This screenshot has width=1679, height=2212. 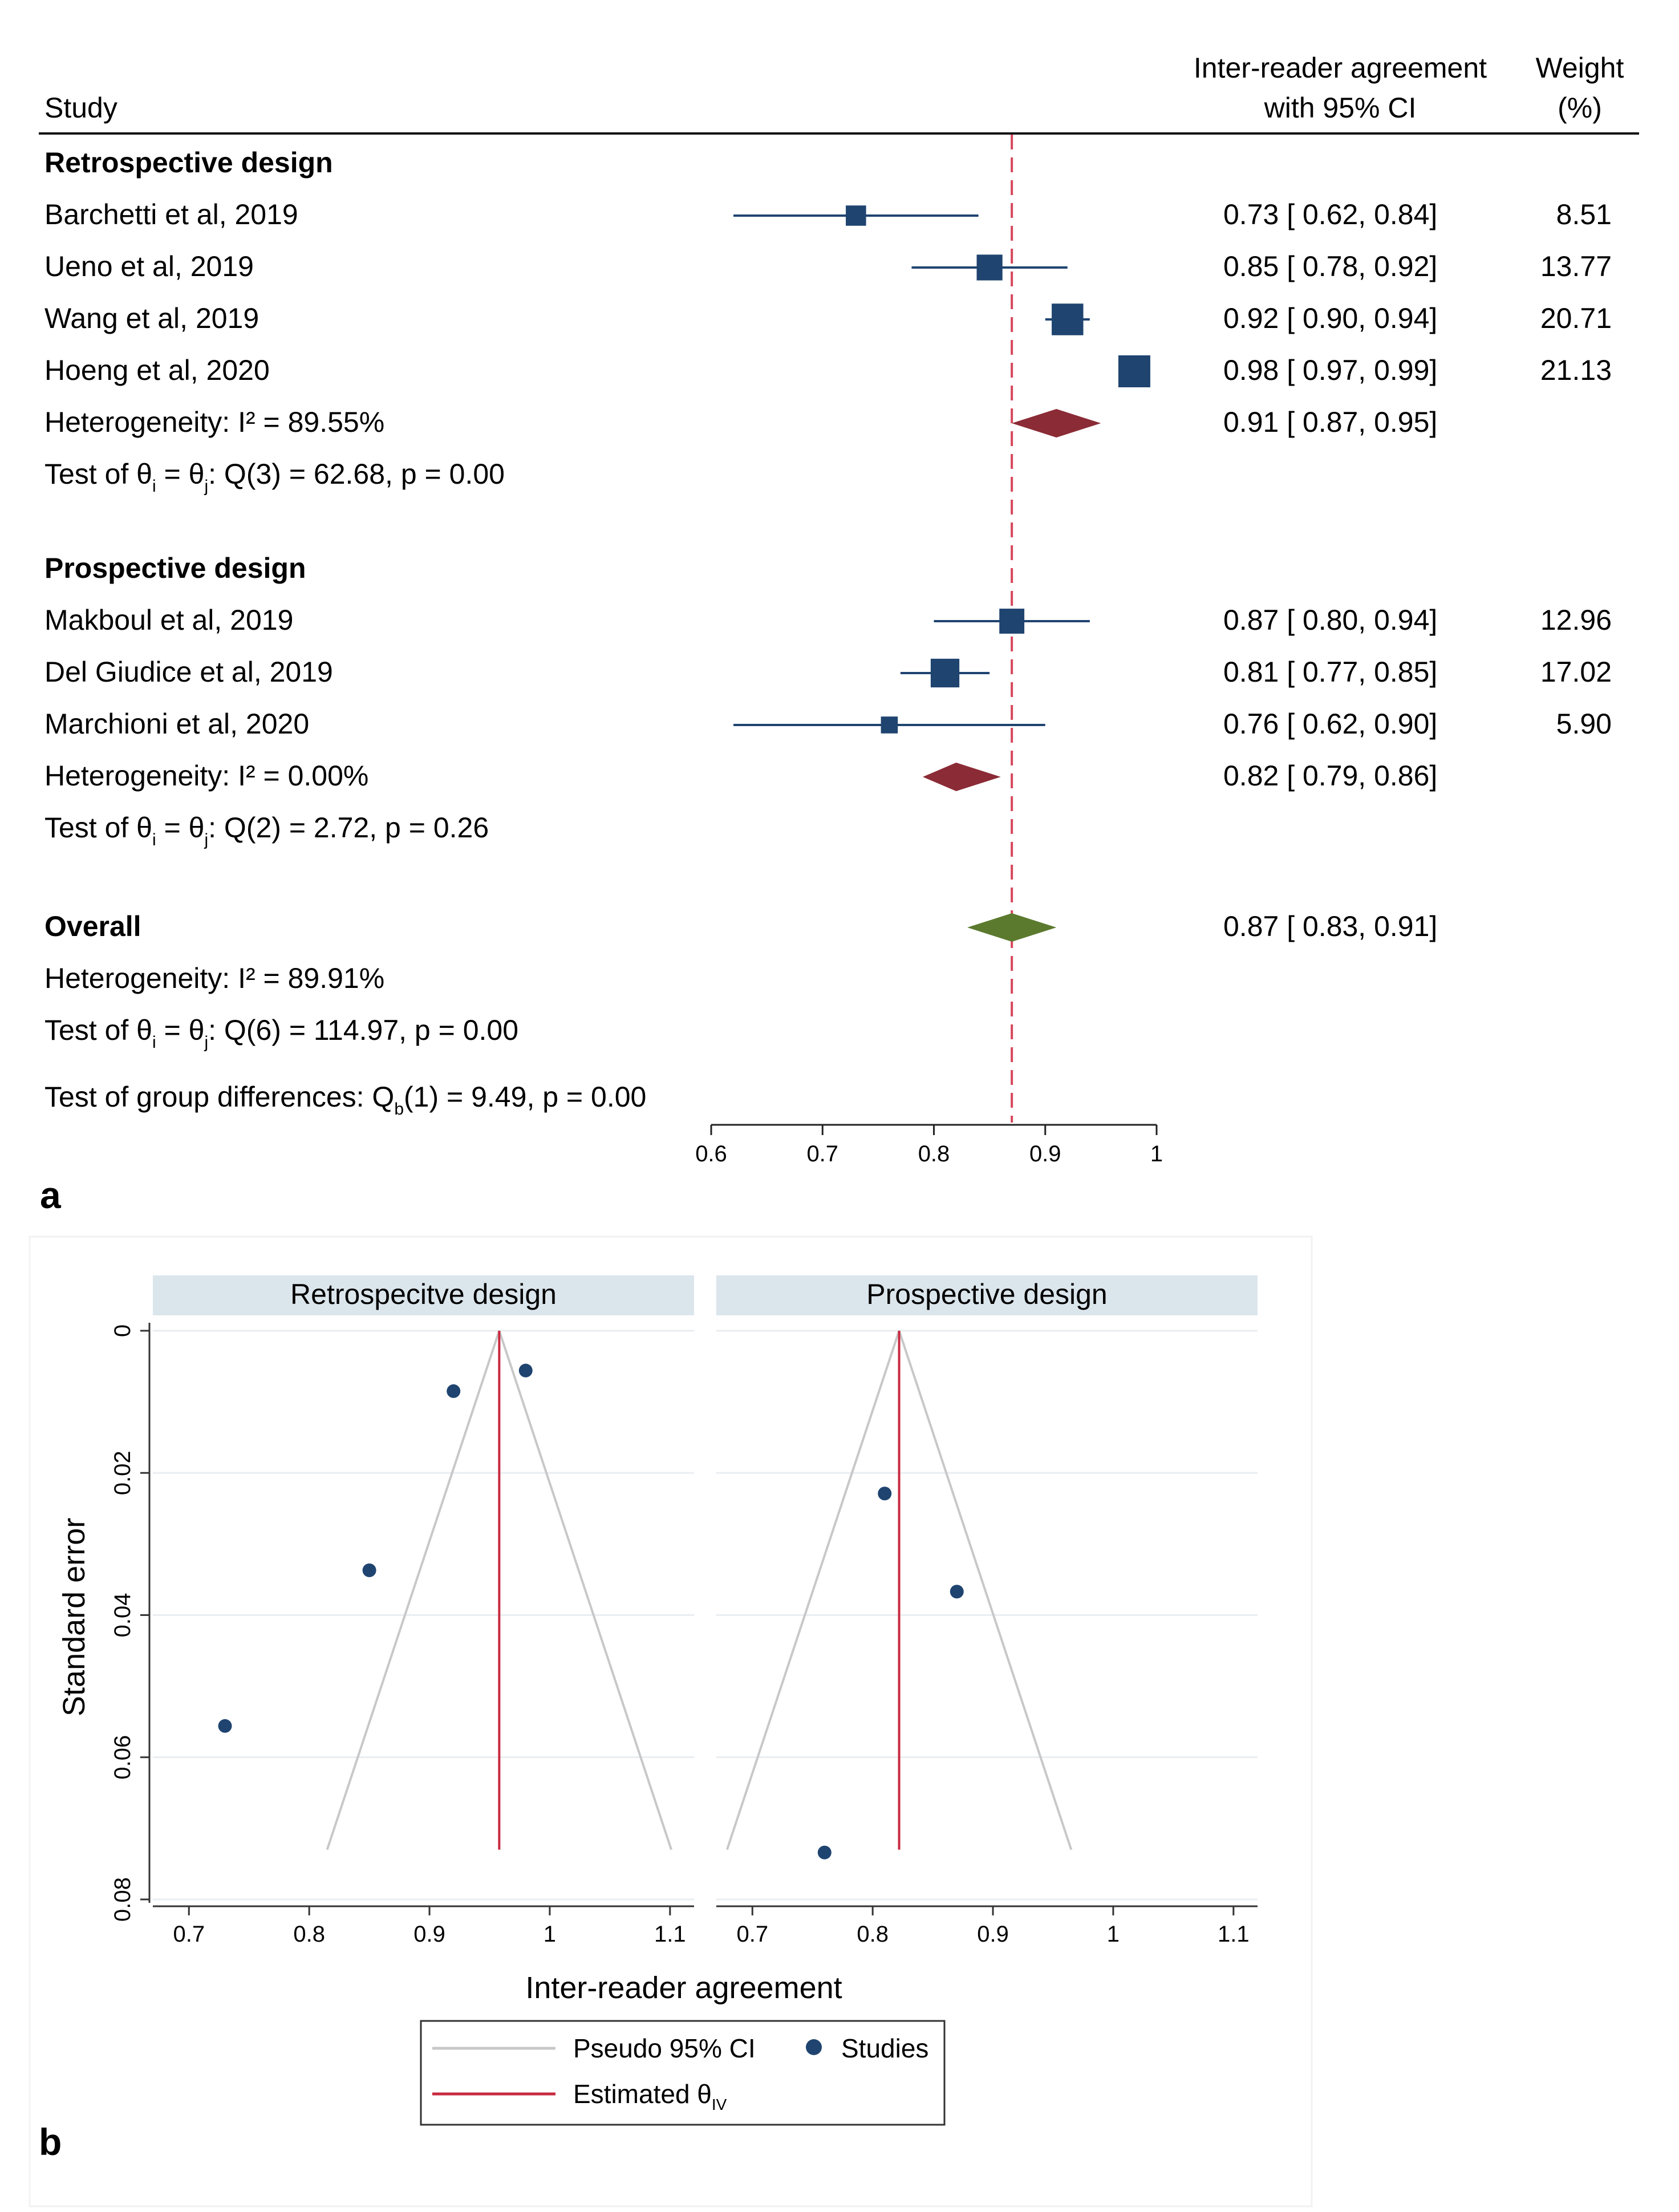 I want to click on funnel-x-tick-label: 0.9, so click(x=993, y=1934).